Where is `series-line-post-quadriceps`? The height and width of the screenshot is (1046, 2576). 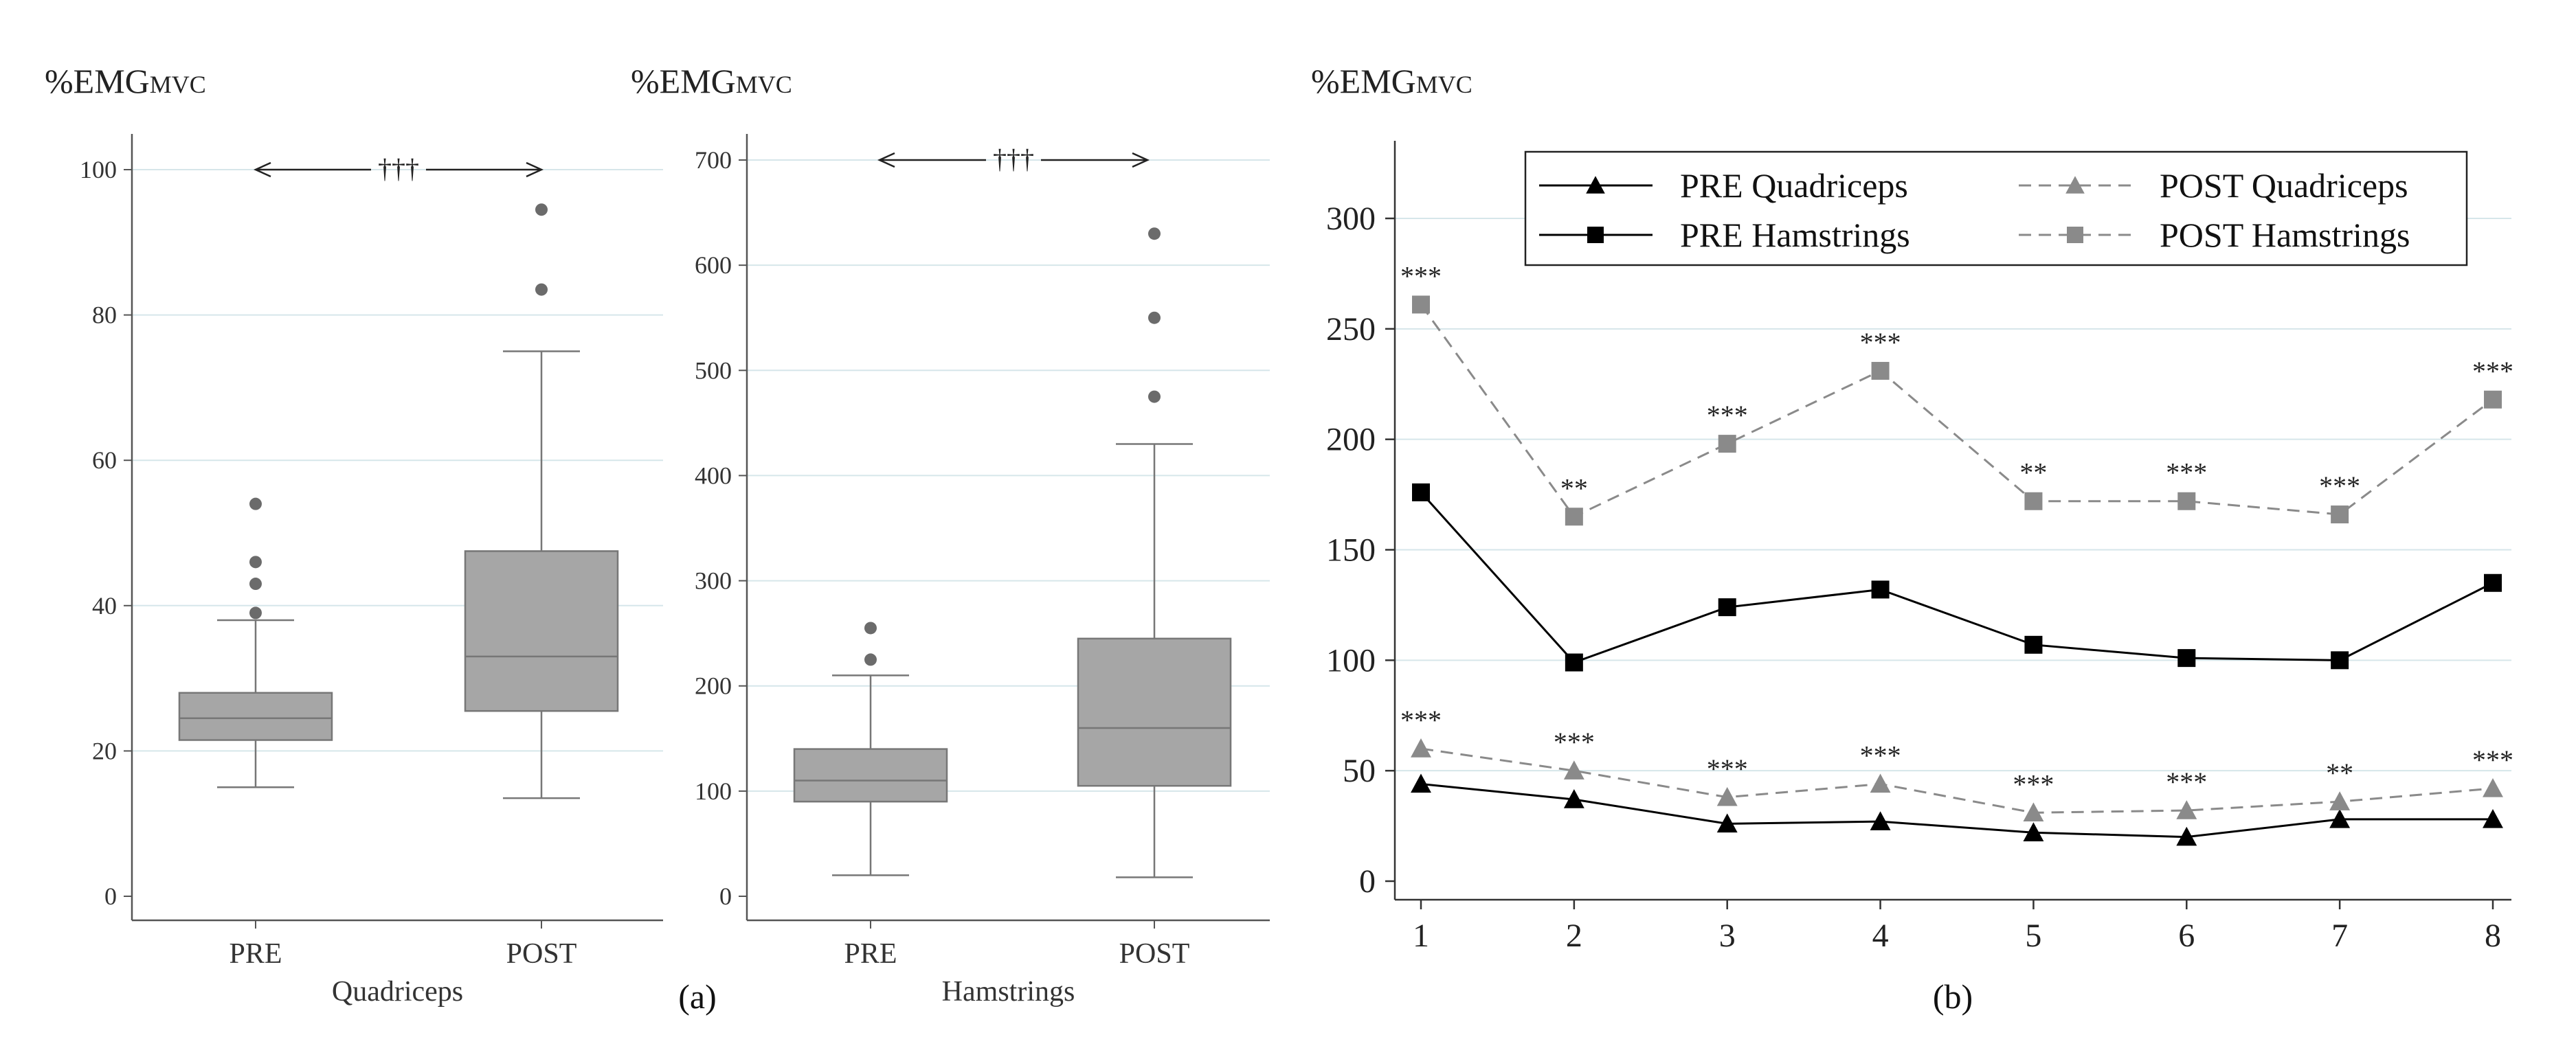
series-line-post-quadriceps is located at coordinates (1957, 780).